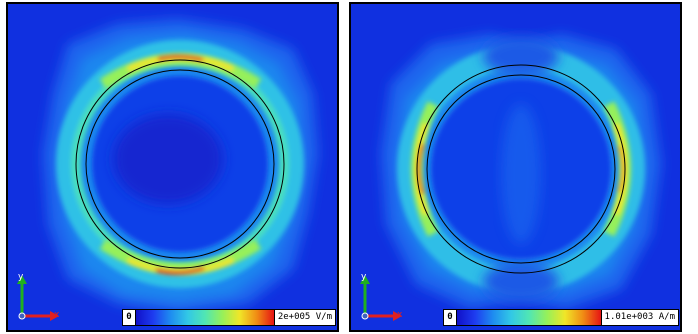  I want to click on e-field-x-axis-label: x, so click(57, 315).